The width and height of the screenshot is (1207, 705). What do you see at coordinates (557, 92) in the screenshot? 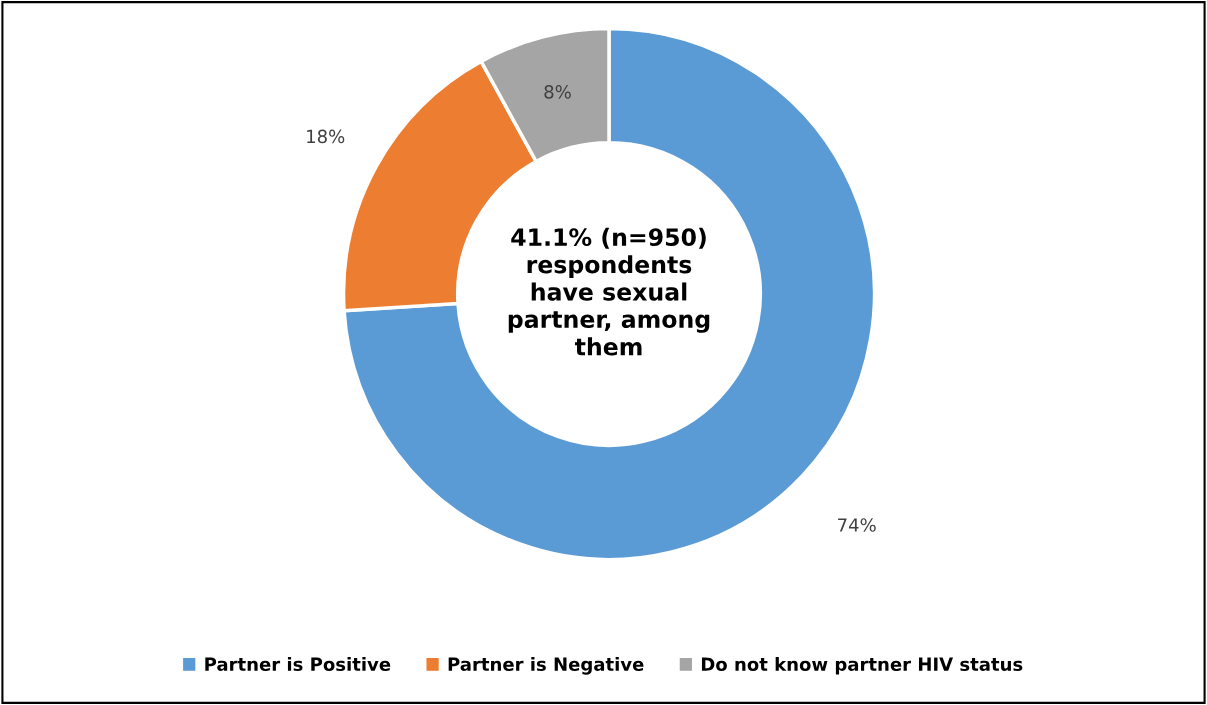
I see `data-label: 8%` at bounding box center [557, 92].